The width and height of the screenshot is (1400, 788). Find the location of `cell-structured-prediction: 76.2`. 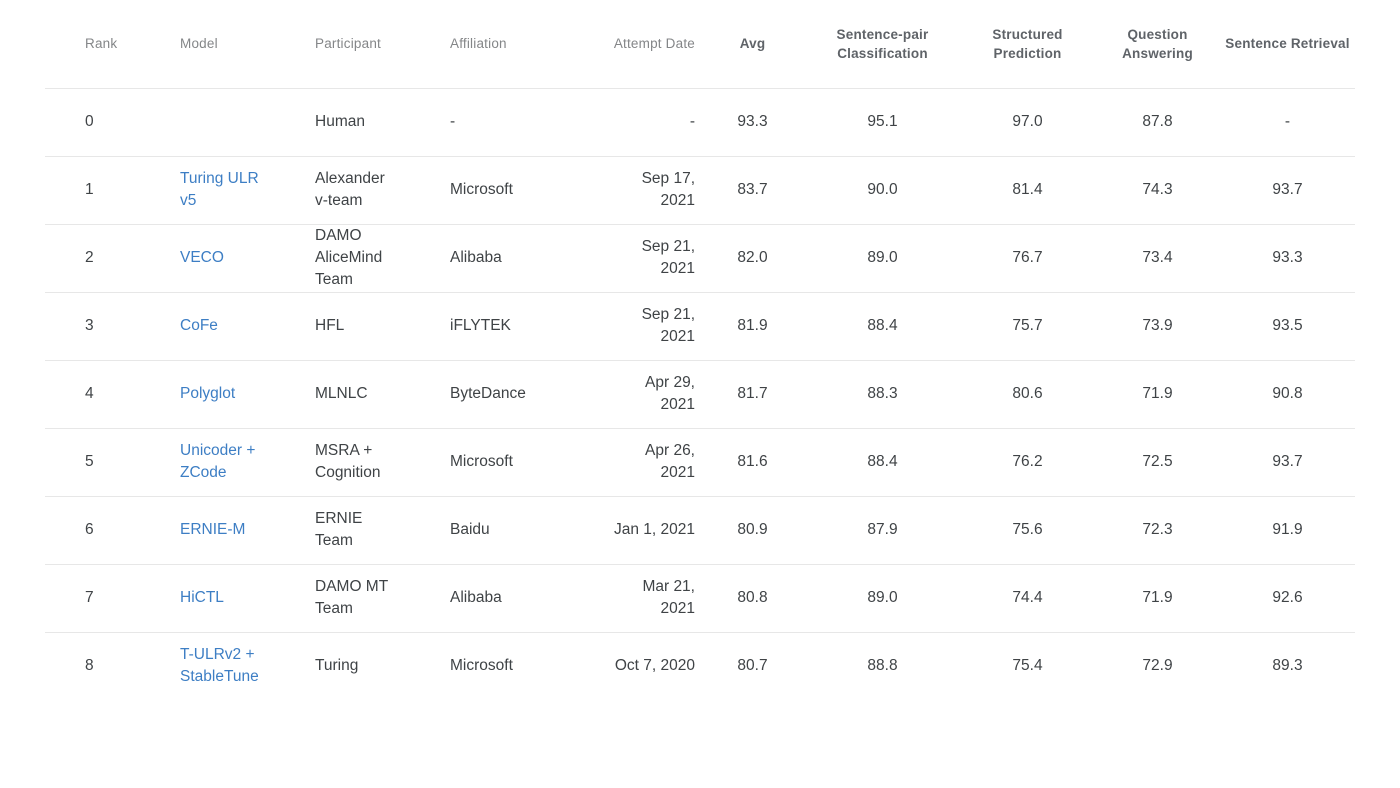

cell-structured-prediction: 76.2 is located at coordinates (1027, 461).